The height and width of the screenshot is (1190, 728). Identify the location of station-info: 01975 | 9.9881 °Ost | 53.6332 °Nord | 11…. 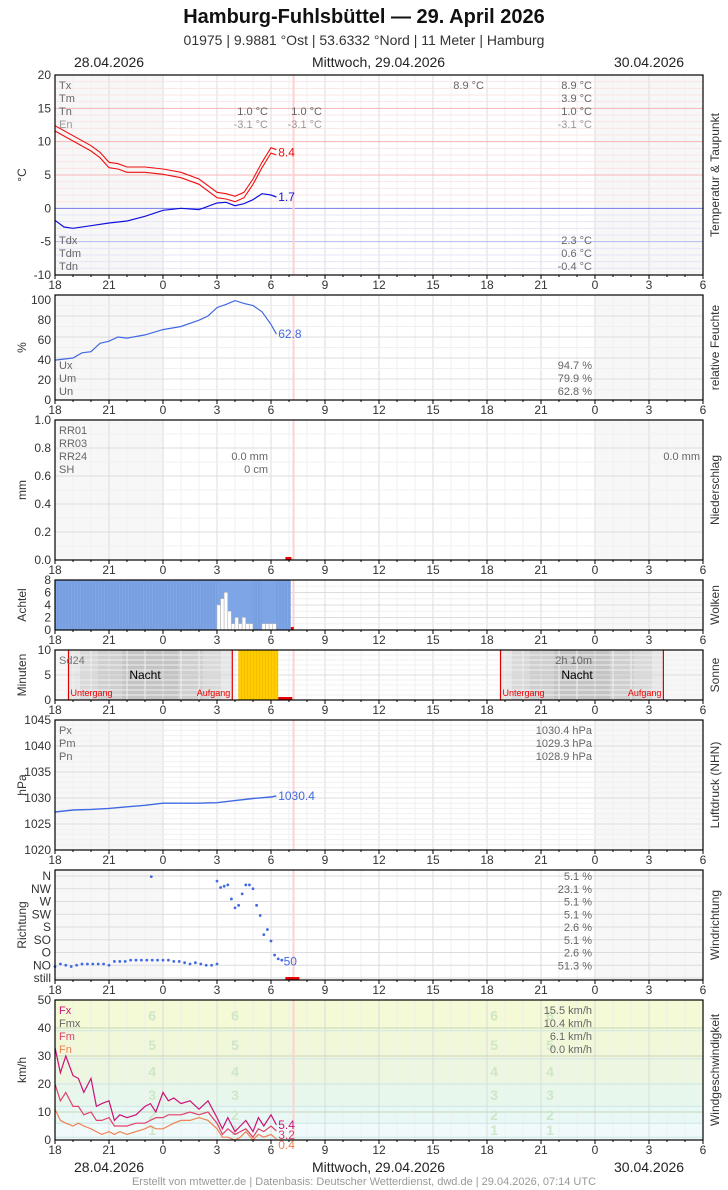
(364, 40).